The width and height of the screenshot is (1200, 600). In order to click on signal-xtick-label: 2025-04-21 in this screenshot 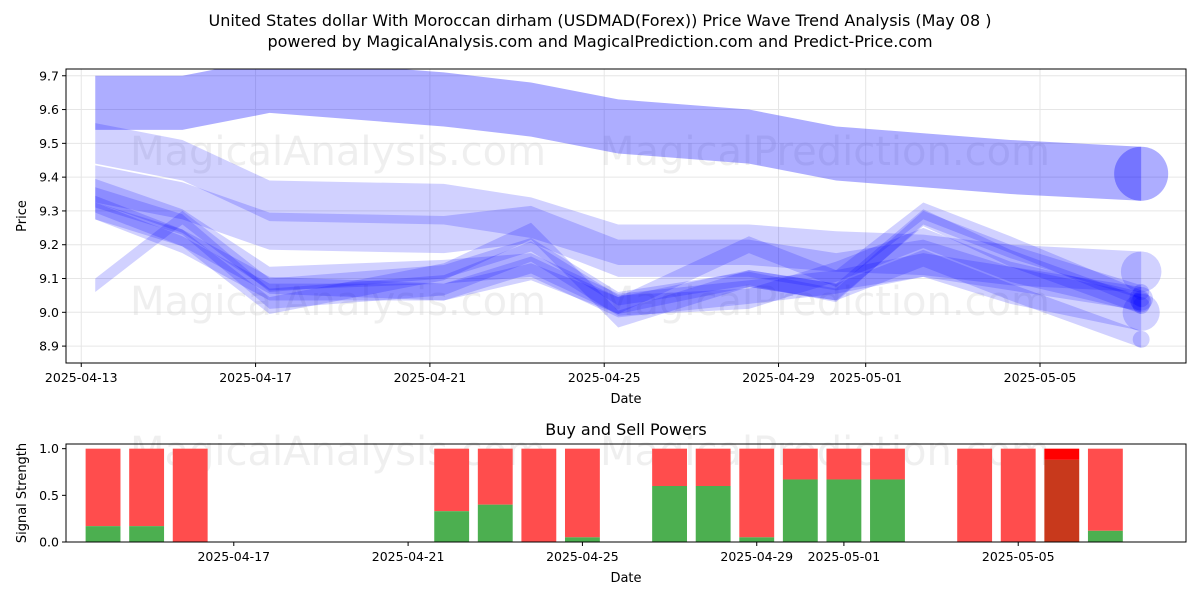, I will do `click(408, 556)`.